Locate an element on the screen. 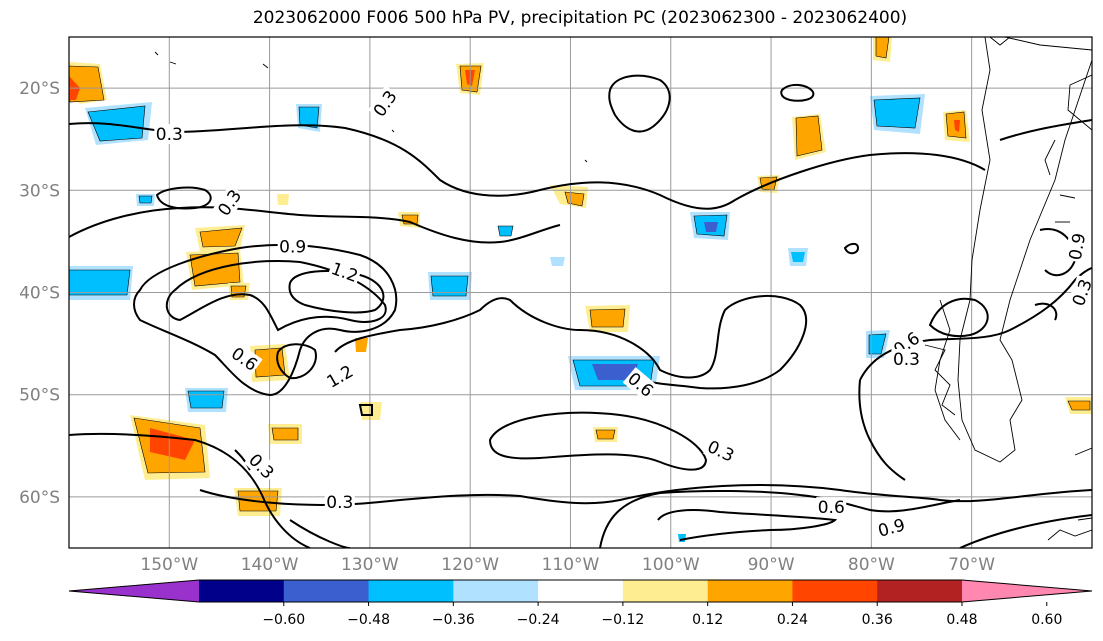  colorbar-tick-label: −0.48 is located at coordinates (368, 620).